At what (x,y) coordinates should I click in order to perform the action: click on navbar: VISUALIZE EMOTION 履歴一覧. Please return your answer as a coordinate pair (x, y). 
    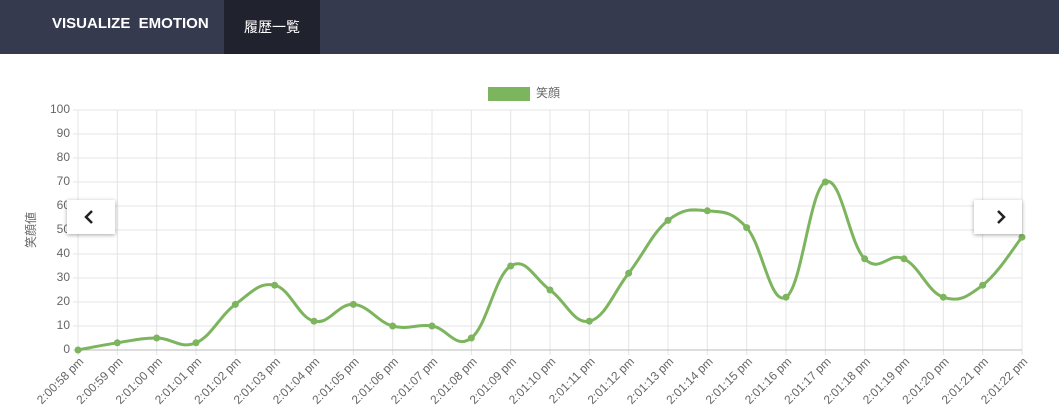
    Looking at the image, I should click on (529, 27).